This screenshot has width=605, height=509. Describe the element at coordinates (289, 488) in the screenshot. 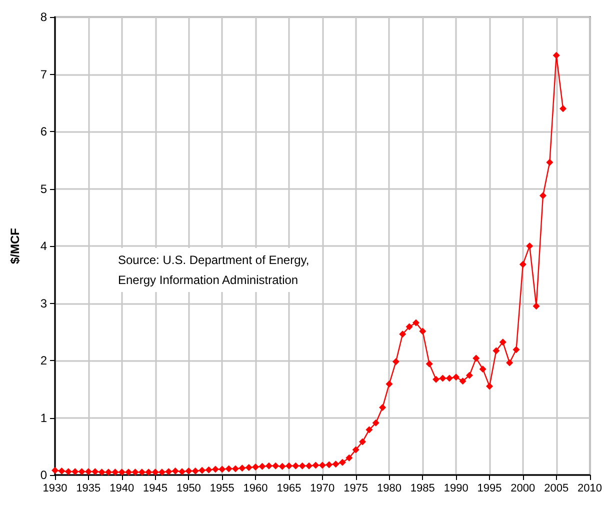

I see `x-tick-label: 1965` at that location.